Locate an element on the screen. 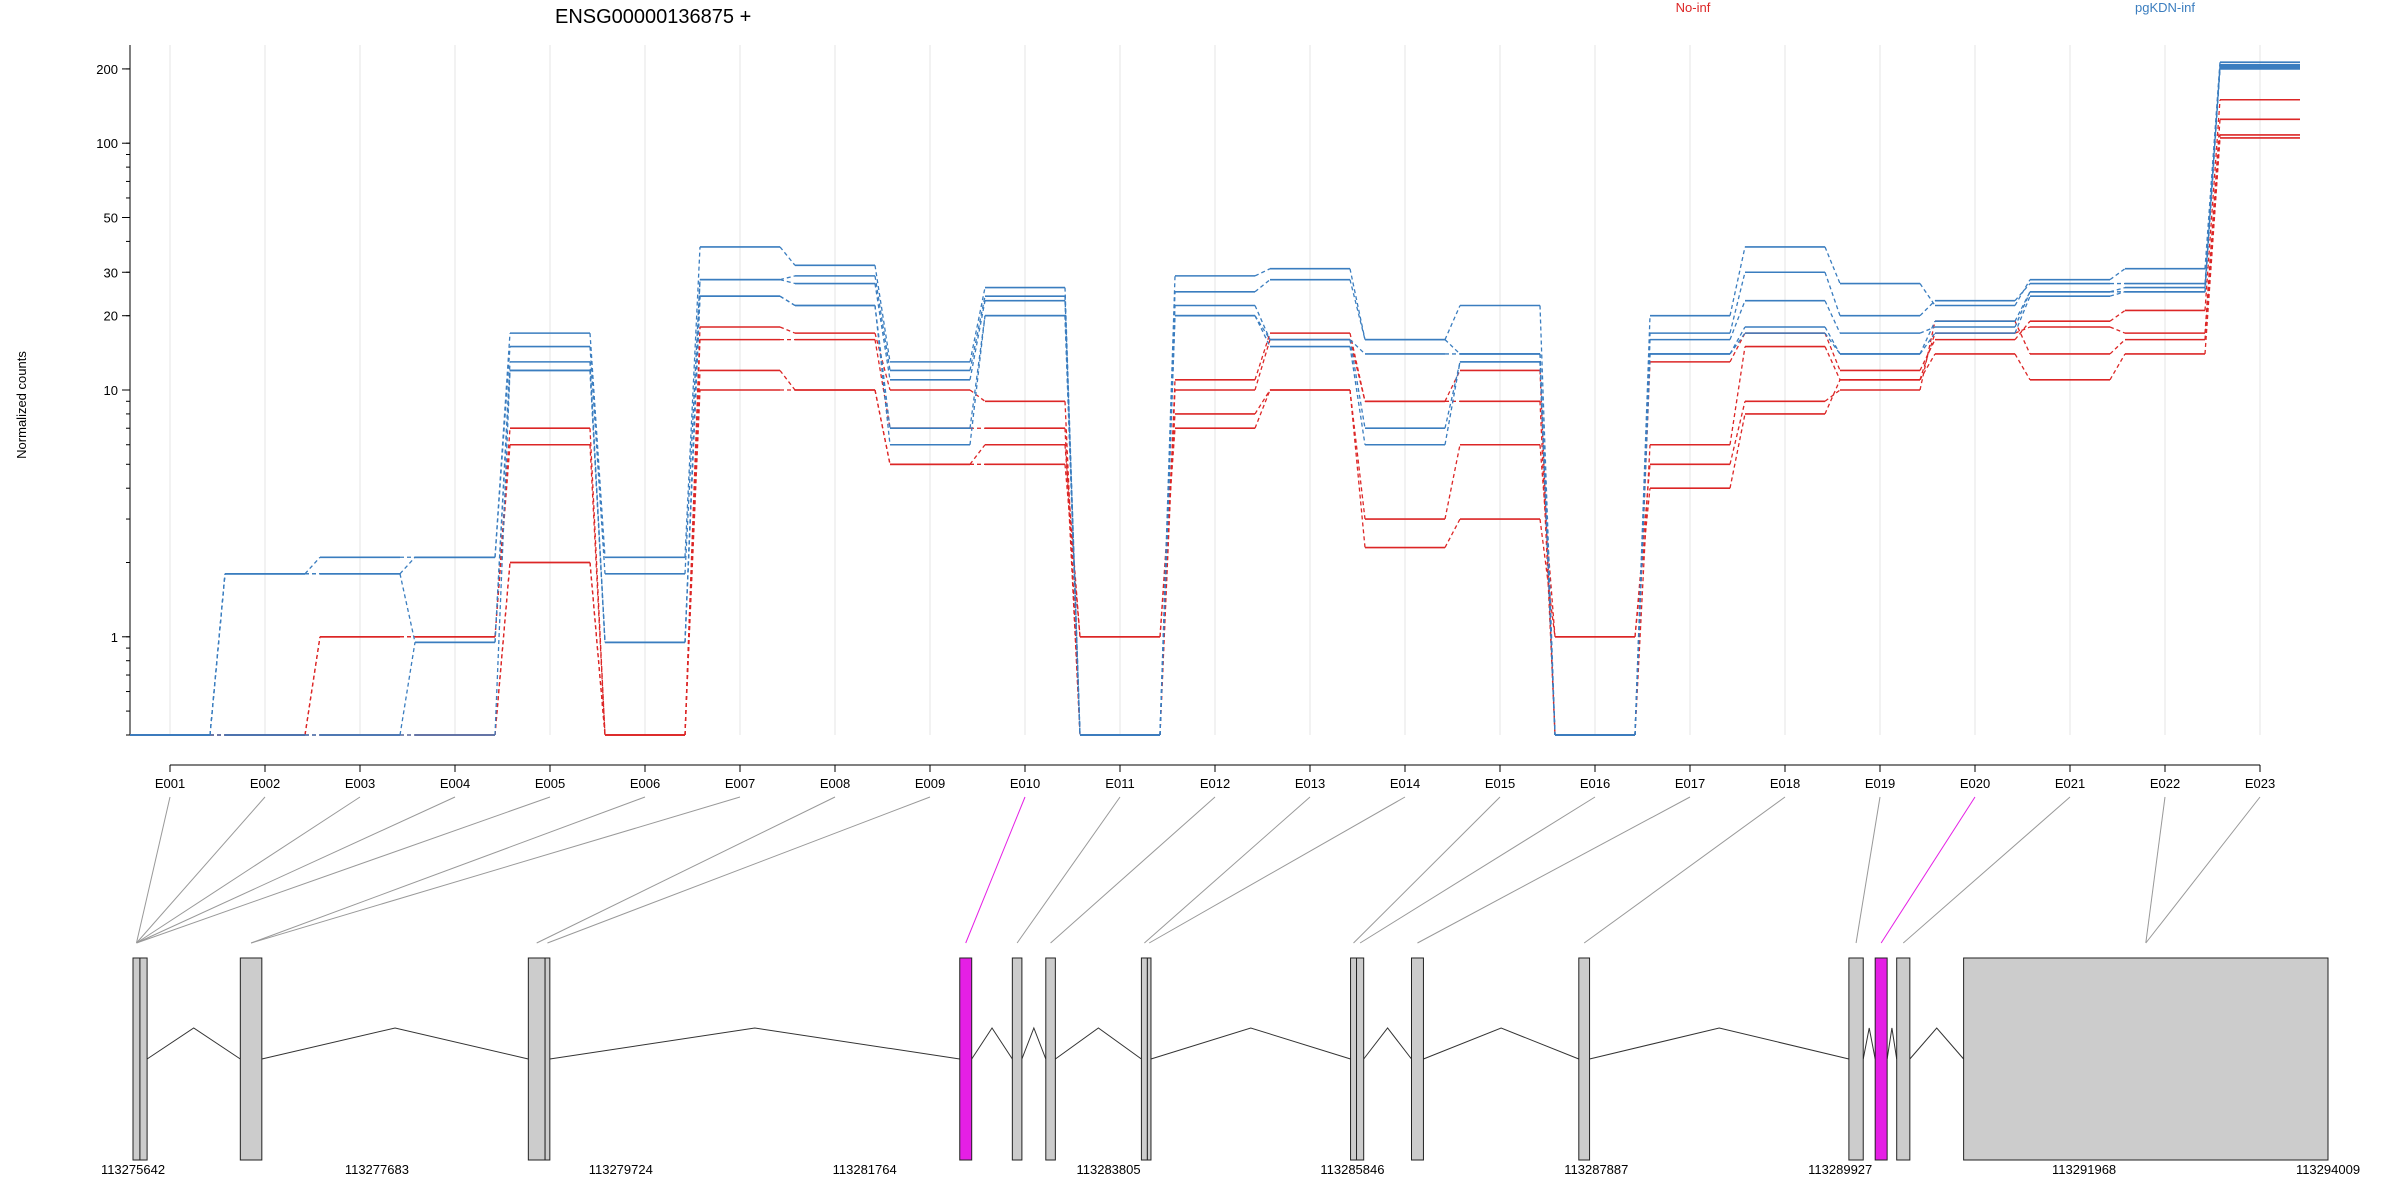  genomic-coordinate-label: 113294009 is located at coordinates (2328, 1169).